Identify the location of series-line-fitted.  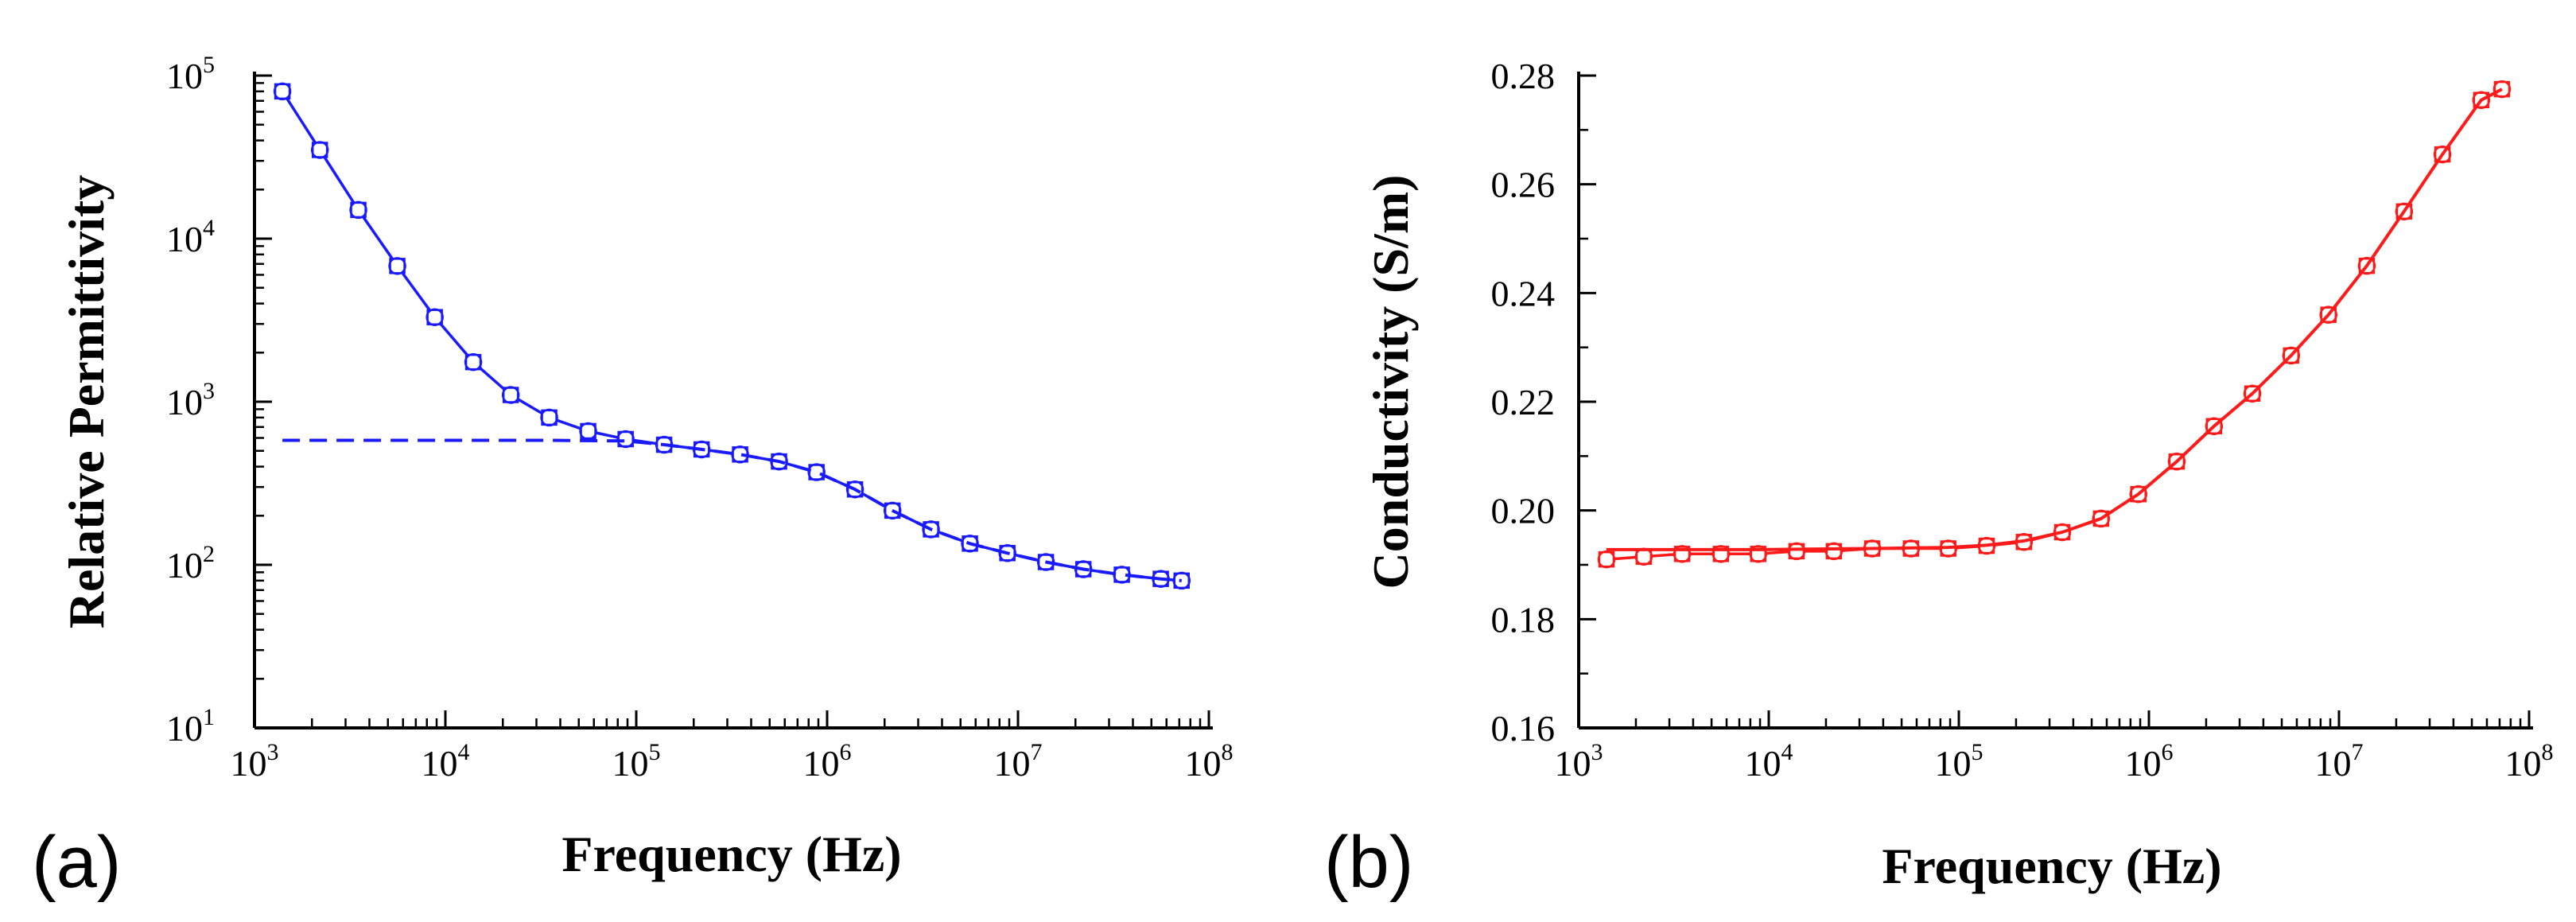
(732, 510).